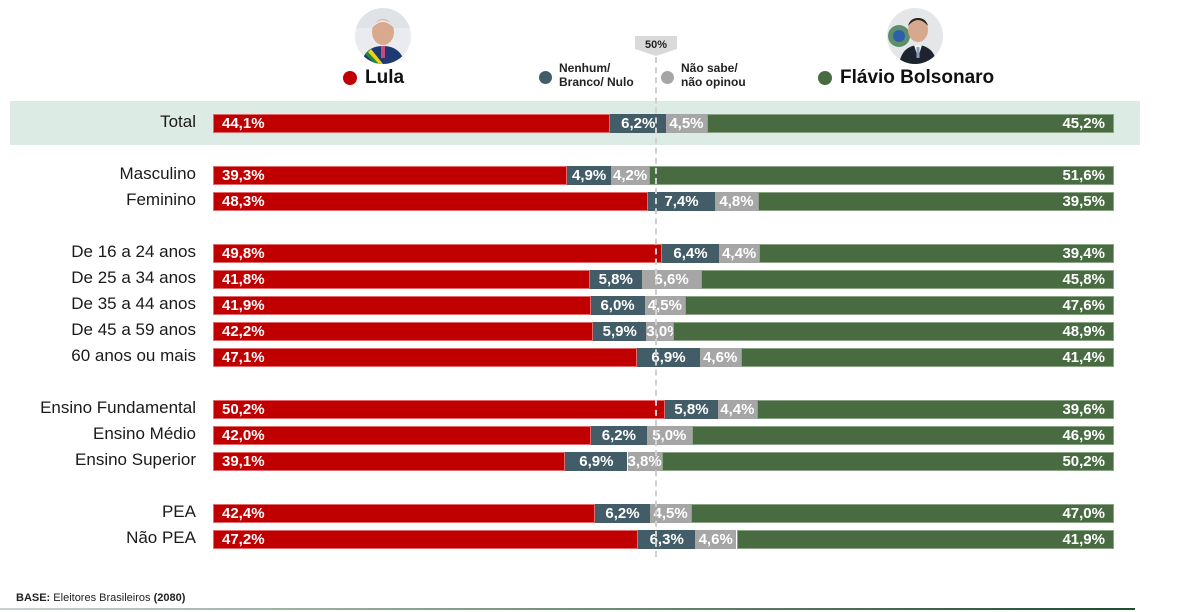  I want to click on data-label-lula: 44,1%, so click(243, 123).